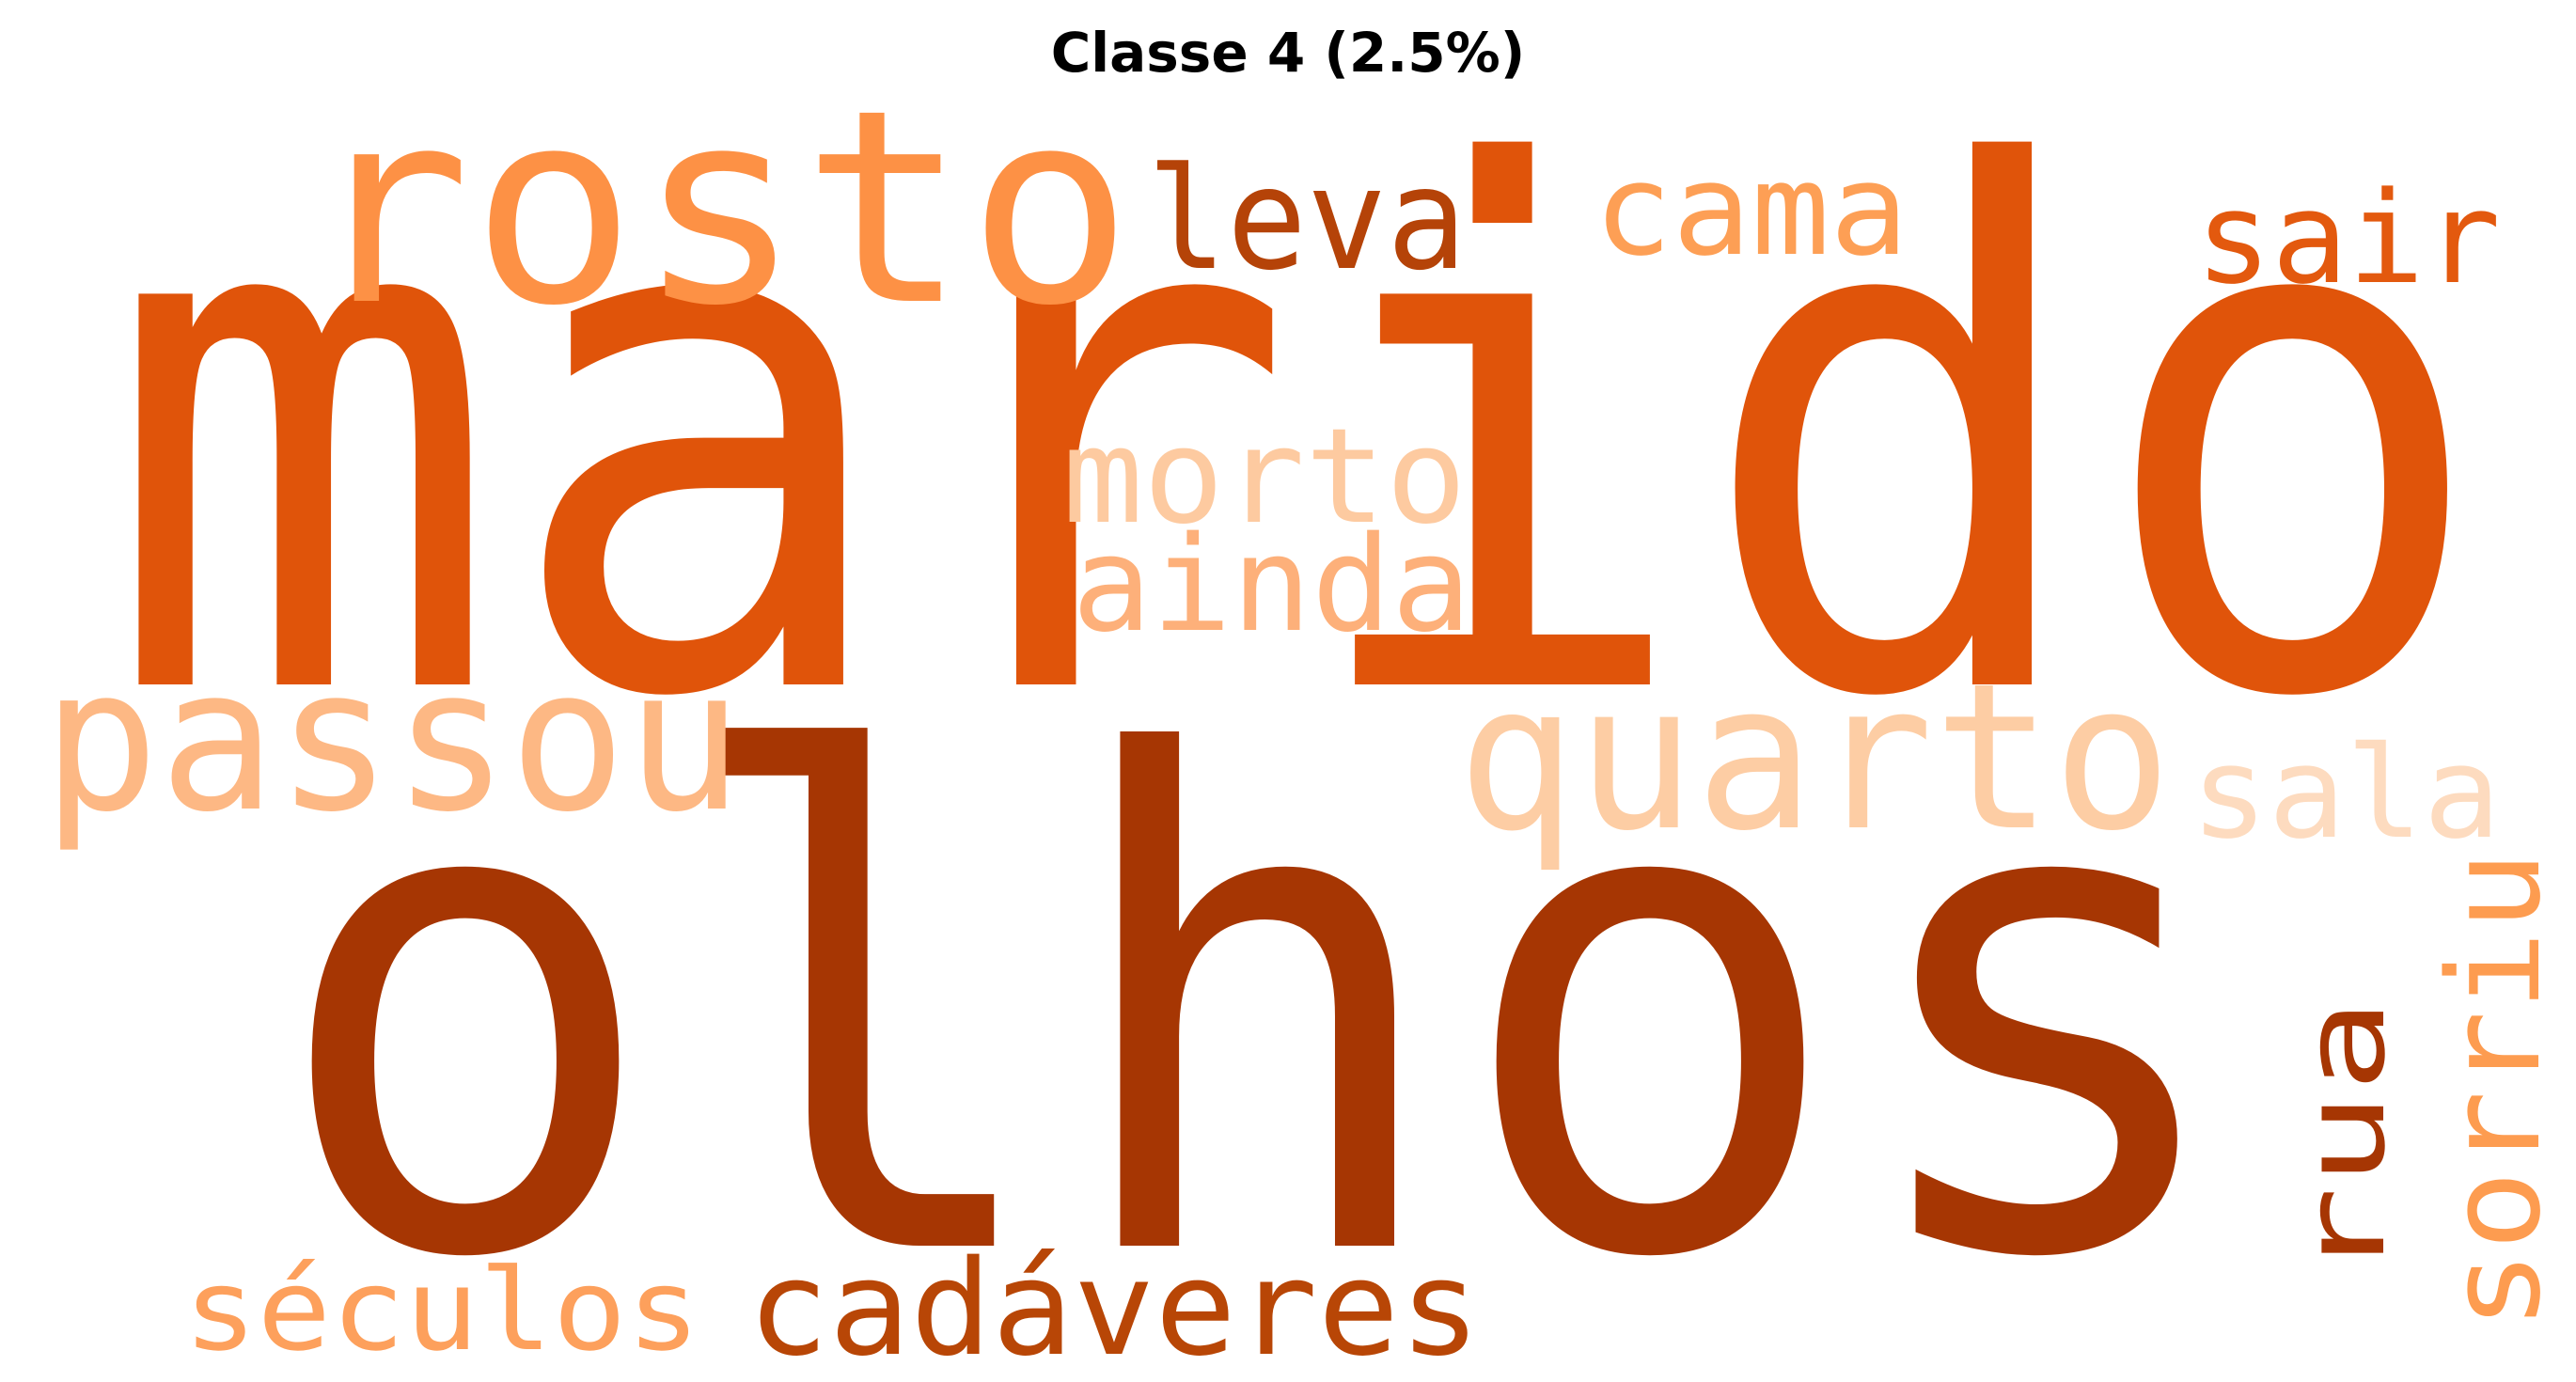 Image resolution: width=2576 pixels, height=1382 pixels. I want to click on word-cadaveres: cadáveres, so click(1114, 1307).